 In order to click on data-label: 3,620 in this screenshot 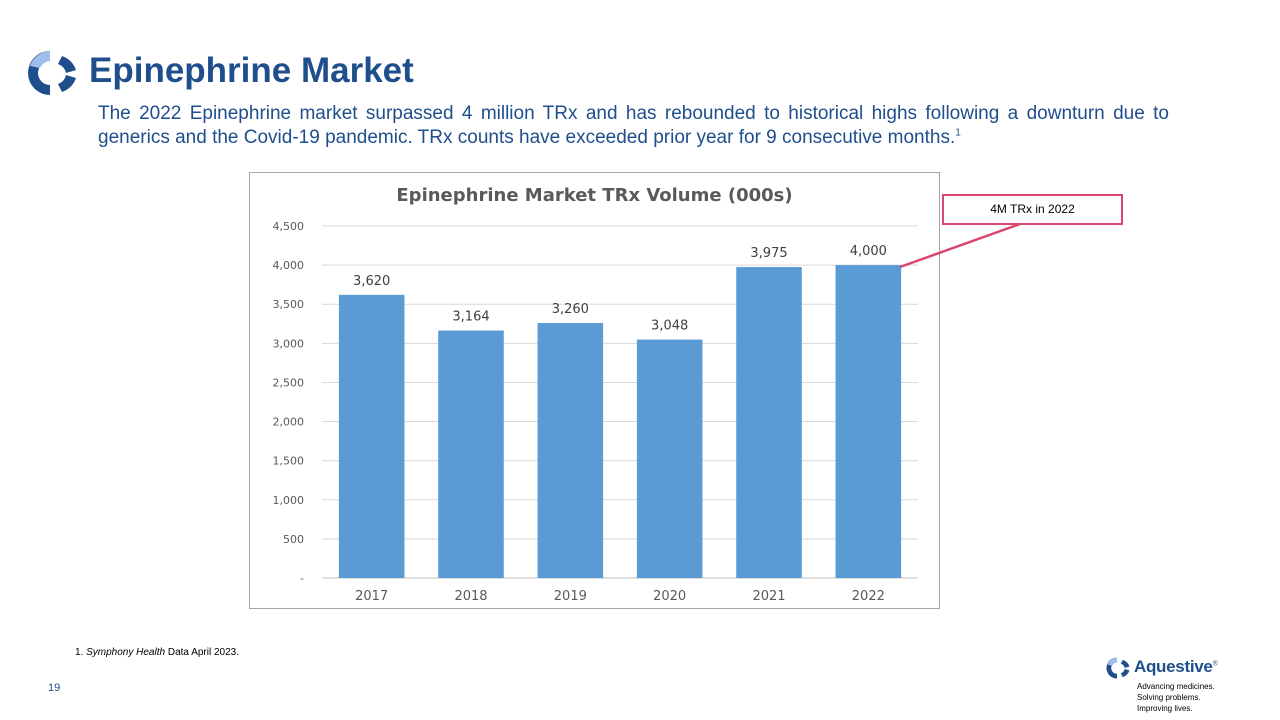, I will do `click(371, 281)`.